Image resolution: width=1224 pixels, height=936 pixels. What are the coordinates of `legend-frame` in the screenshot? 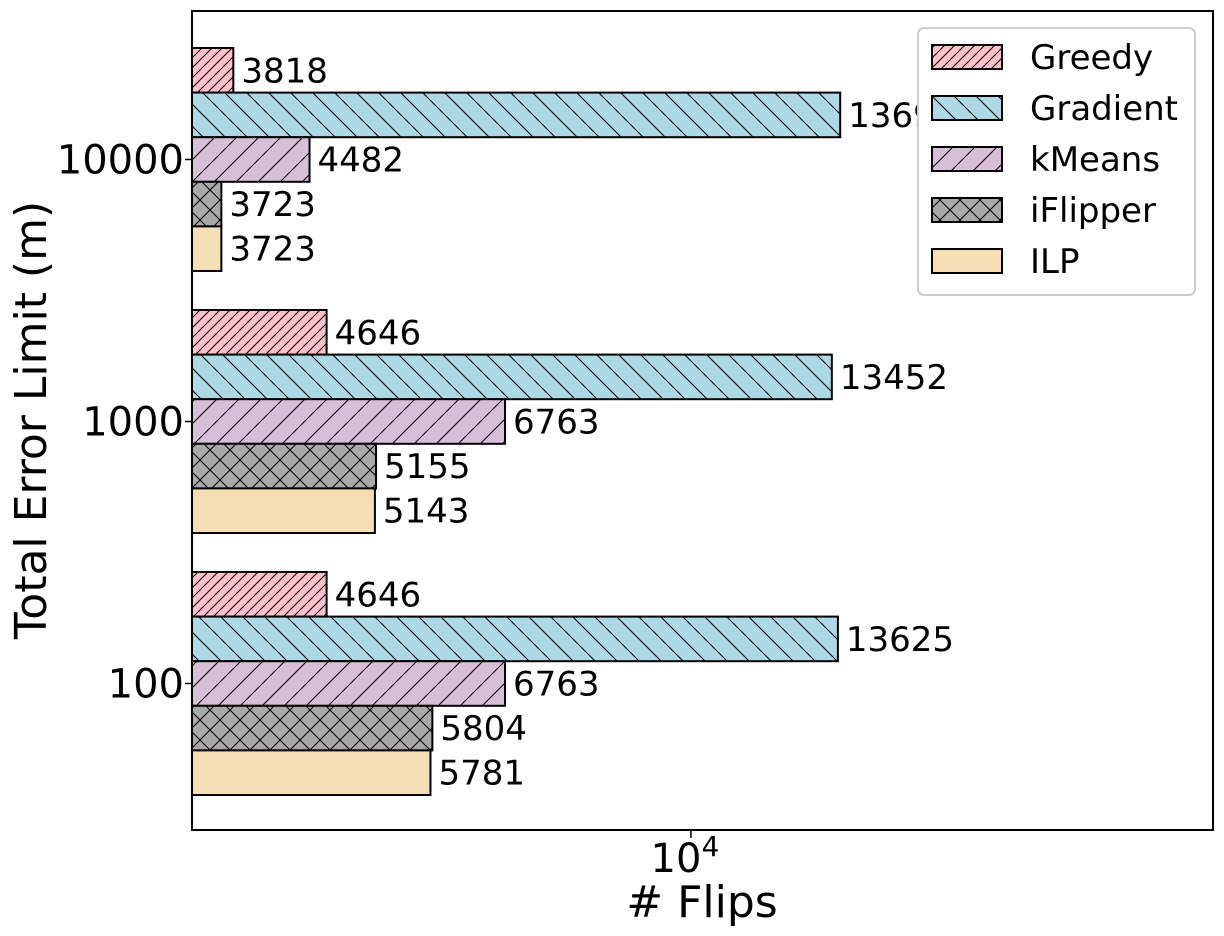 It's located at (1056, 161).